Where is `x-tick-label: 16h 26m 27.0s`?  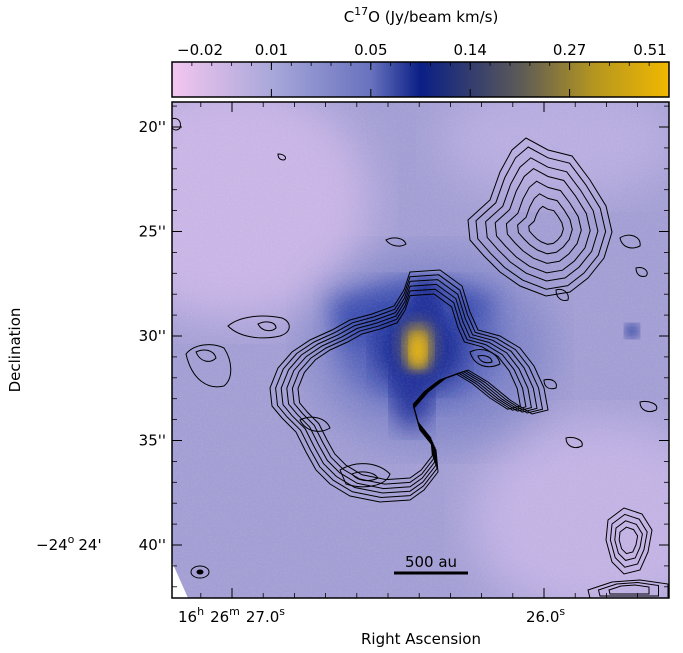 x-tick-label: 16h 26m 27.0s is located at coordinates (231, 615).